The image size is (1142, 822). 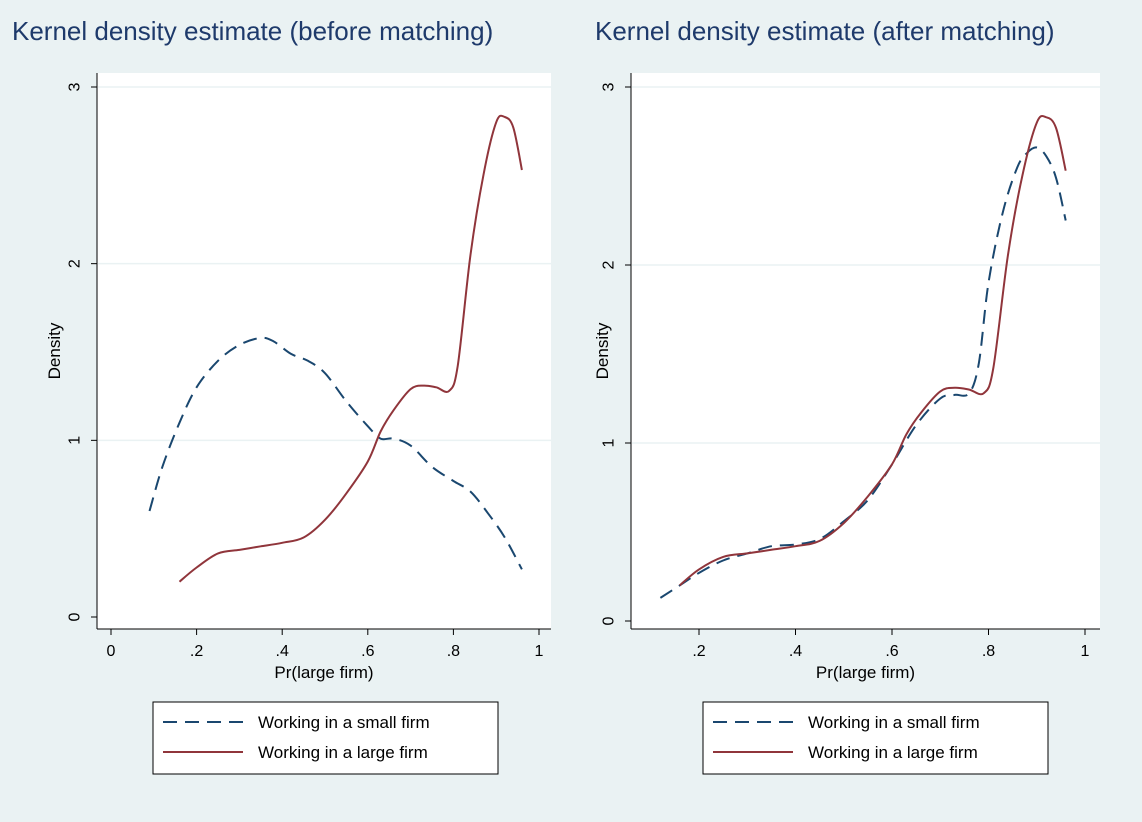 I want to click on series-line-small-firm, so click(x=335, y=453).